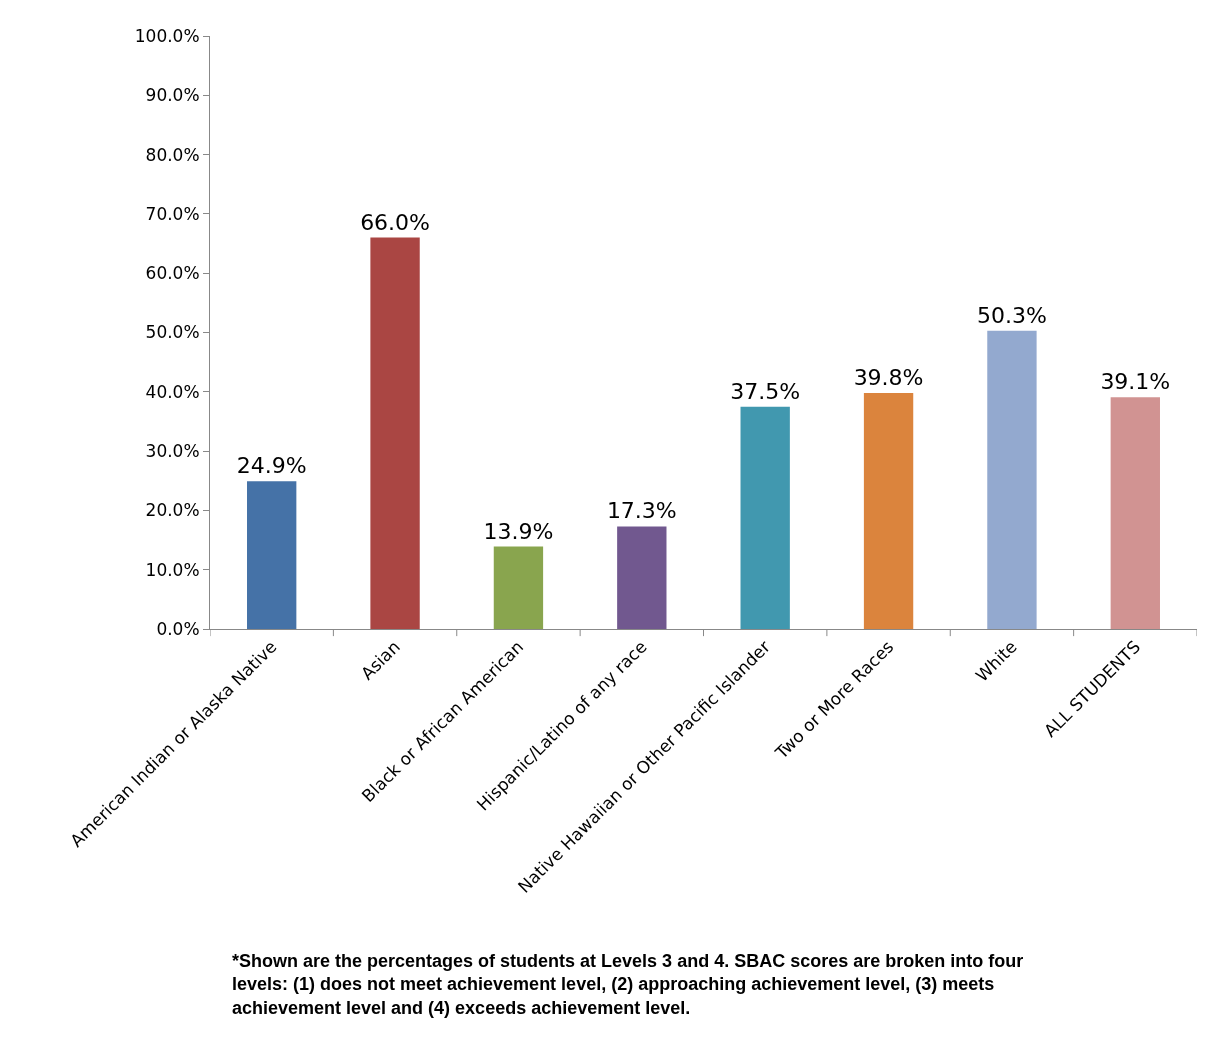  I want to click on data-label: 39.8%, so click(888, 377).